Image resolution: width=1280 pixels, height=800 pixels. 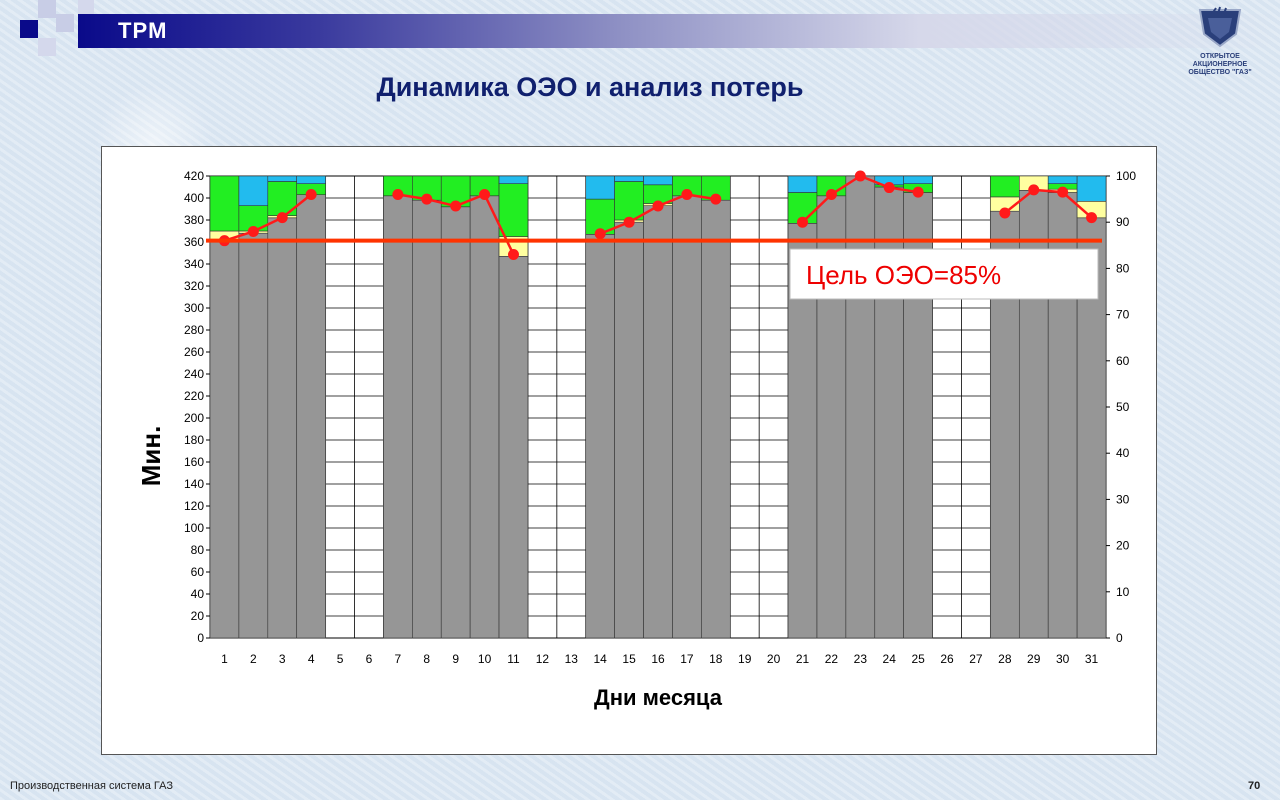 What do you see at coordinates (1123, 407) in the screenshot?
I see `y2-tick-label: 50` at bounding box center [1123, 407].